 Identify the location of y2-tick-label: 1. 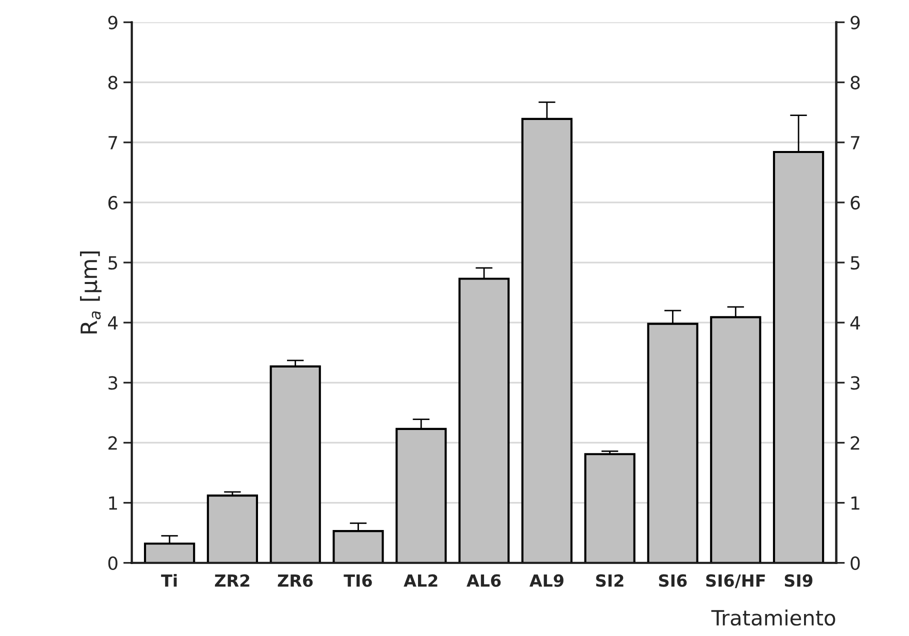
(855, 503).